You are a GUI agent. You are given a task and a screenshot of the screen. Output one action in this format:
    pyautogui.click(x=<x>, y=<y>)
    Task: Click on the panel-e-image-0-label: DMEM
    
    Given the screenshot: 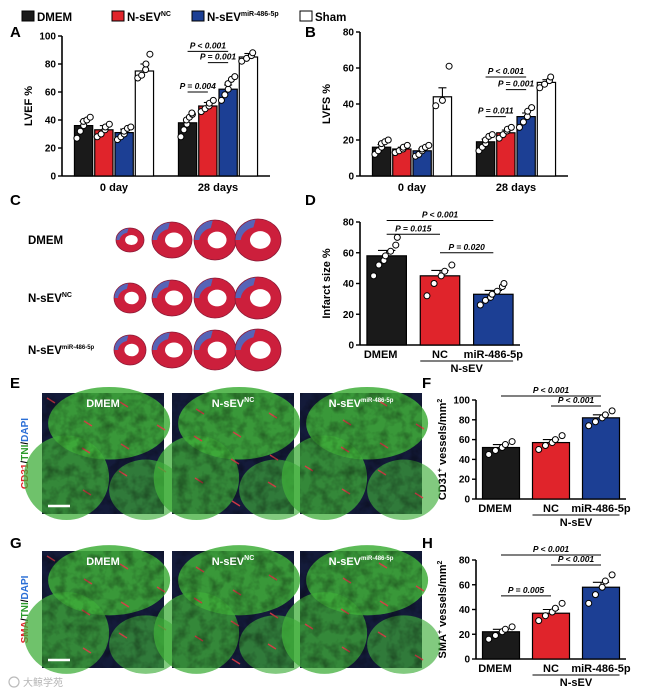 What is the action you would take?
    pyautogui.click(x=103, y=404)
    